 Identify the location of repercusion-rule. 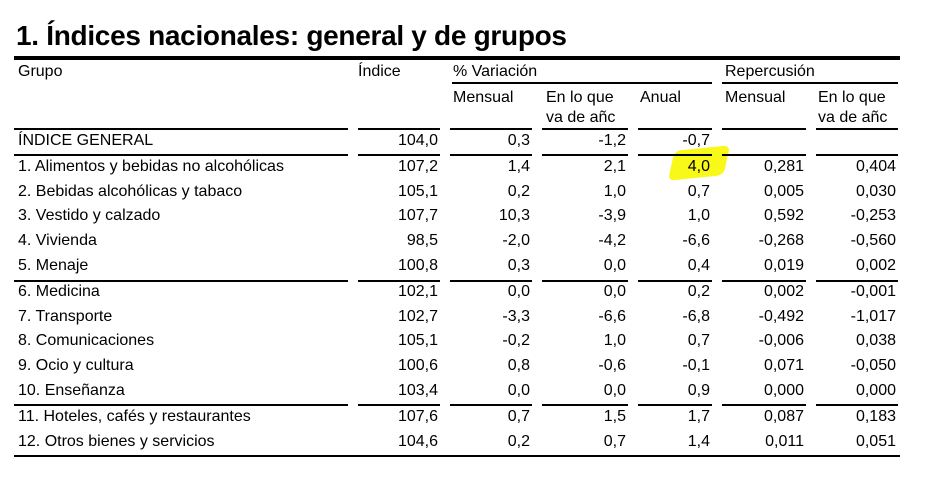
(810, 83).